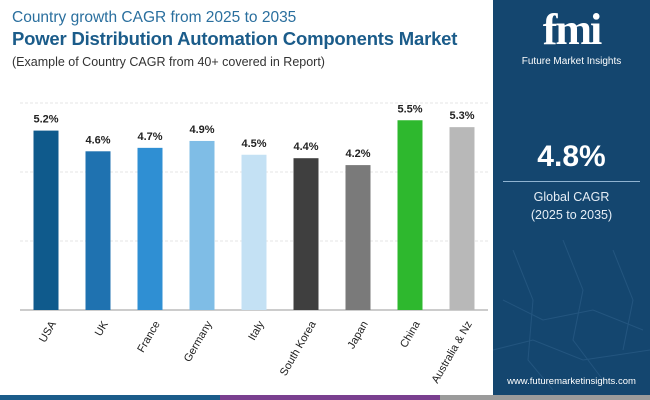  Describe the element at coordinates (97, 140) in the screenshot. I see `data-label: 4.6%` at that location.